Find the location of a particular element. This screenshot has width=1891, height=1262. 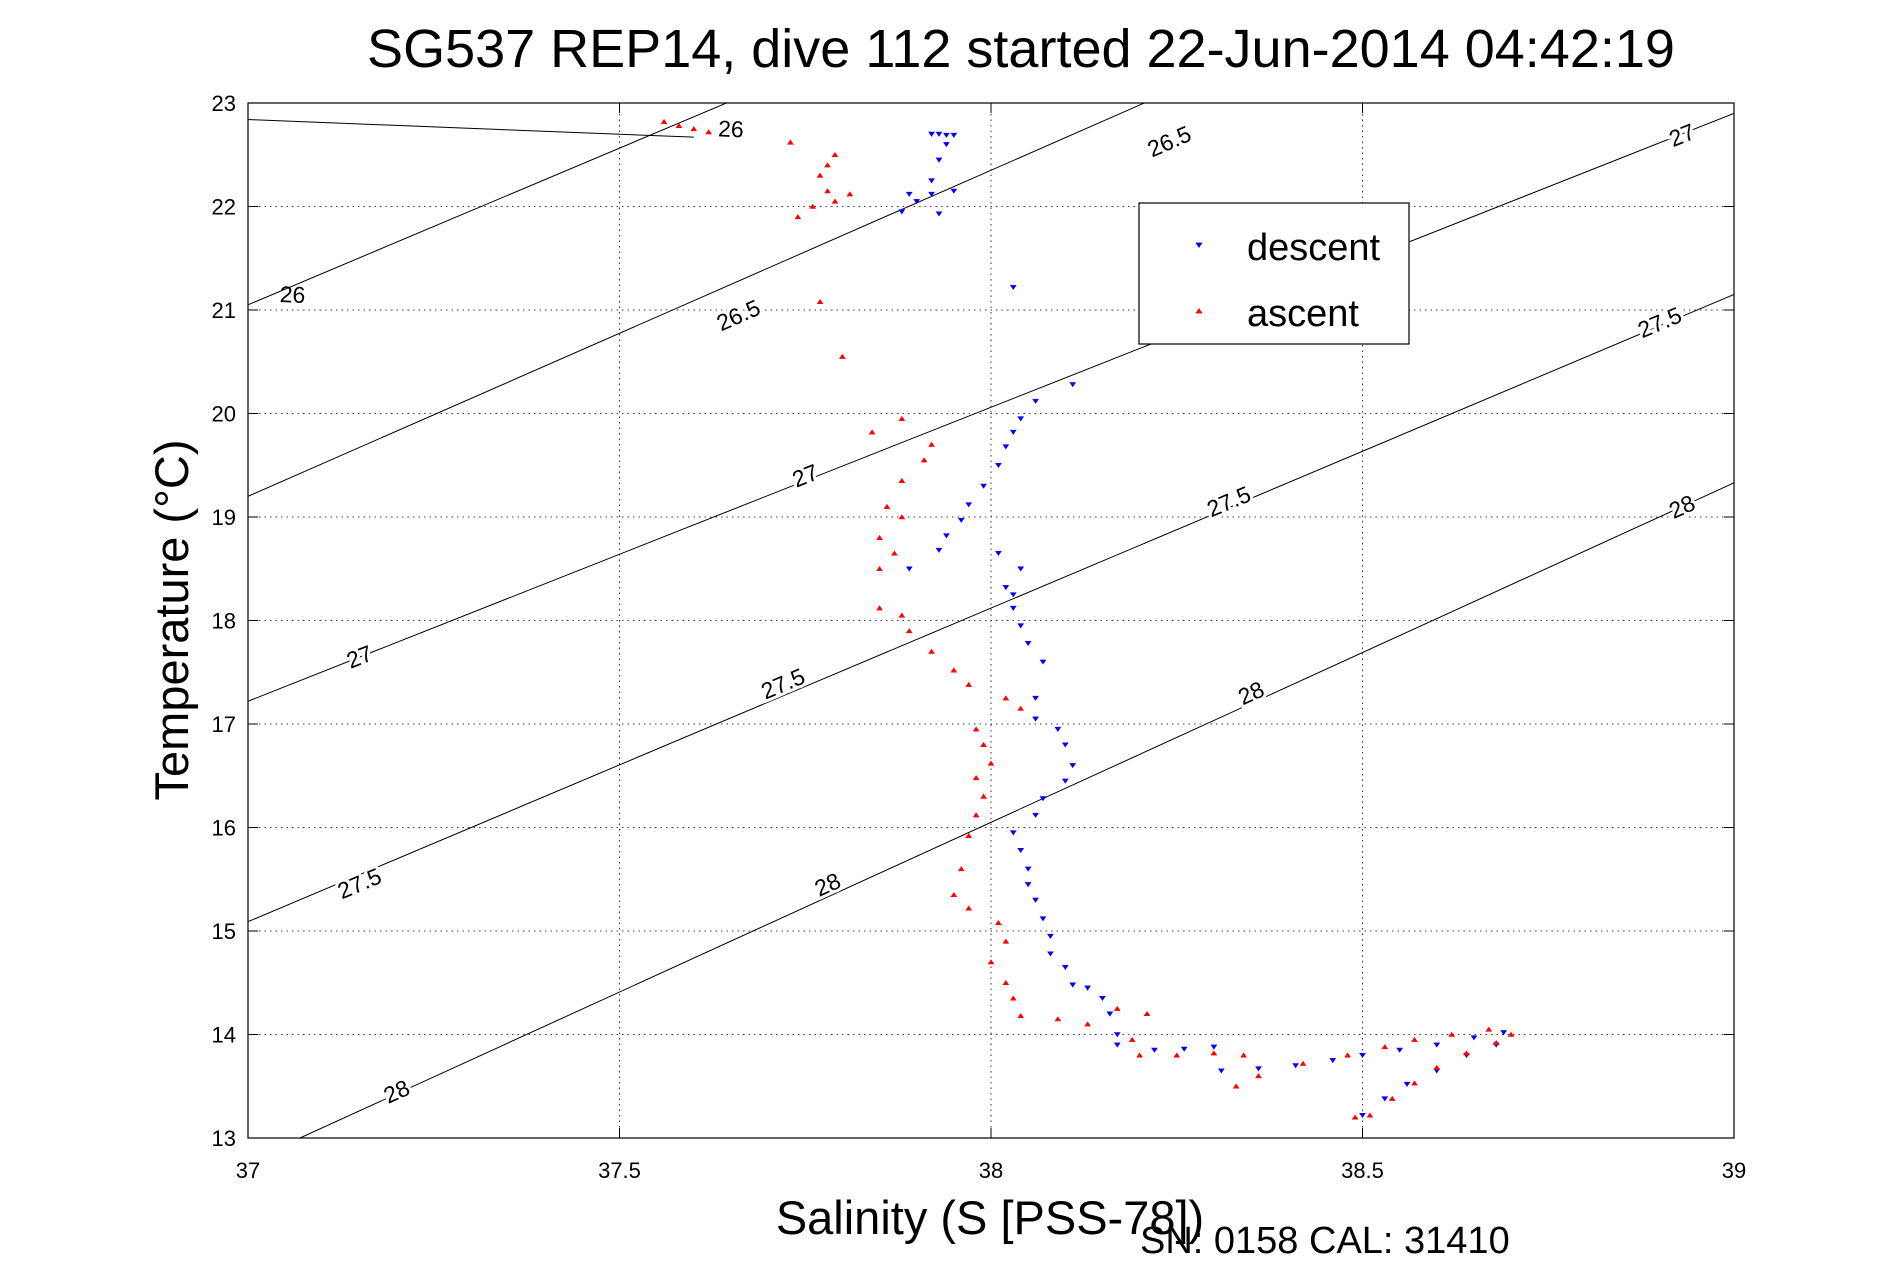

y-tick-label: 17 is located at coordinates (224, 724).